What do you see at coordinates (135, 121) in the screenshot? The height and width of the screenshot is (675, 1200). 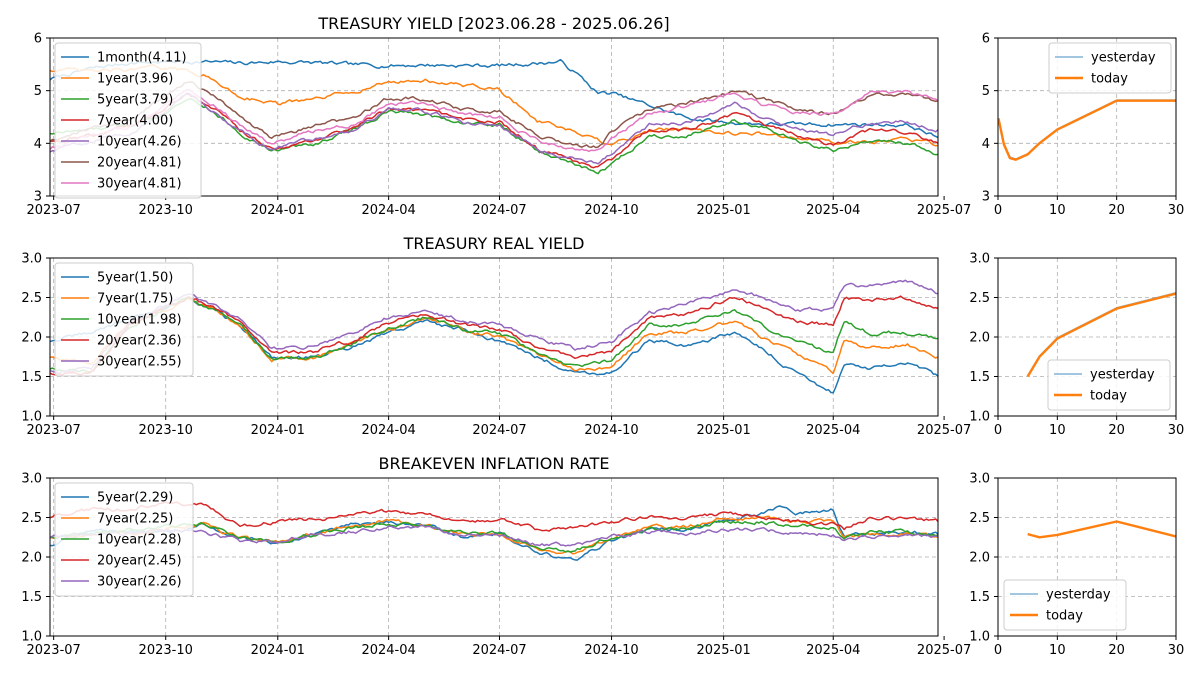 I see `legend-label: 7year(4.00)` at bounding box center [135, 121].